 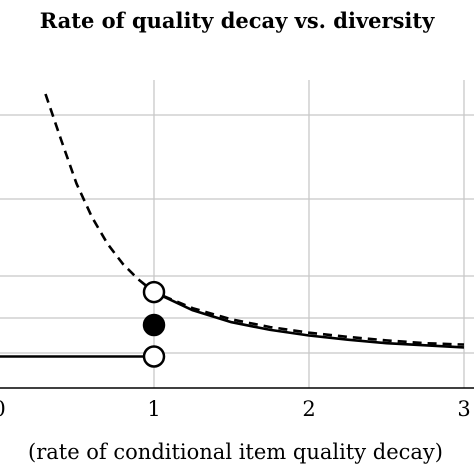 What do you see at coordinates (308, 409) in the screenshot?
I see `x-tick-label: 2` at bounding box center [308, 409].